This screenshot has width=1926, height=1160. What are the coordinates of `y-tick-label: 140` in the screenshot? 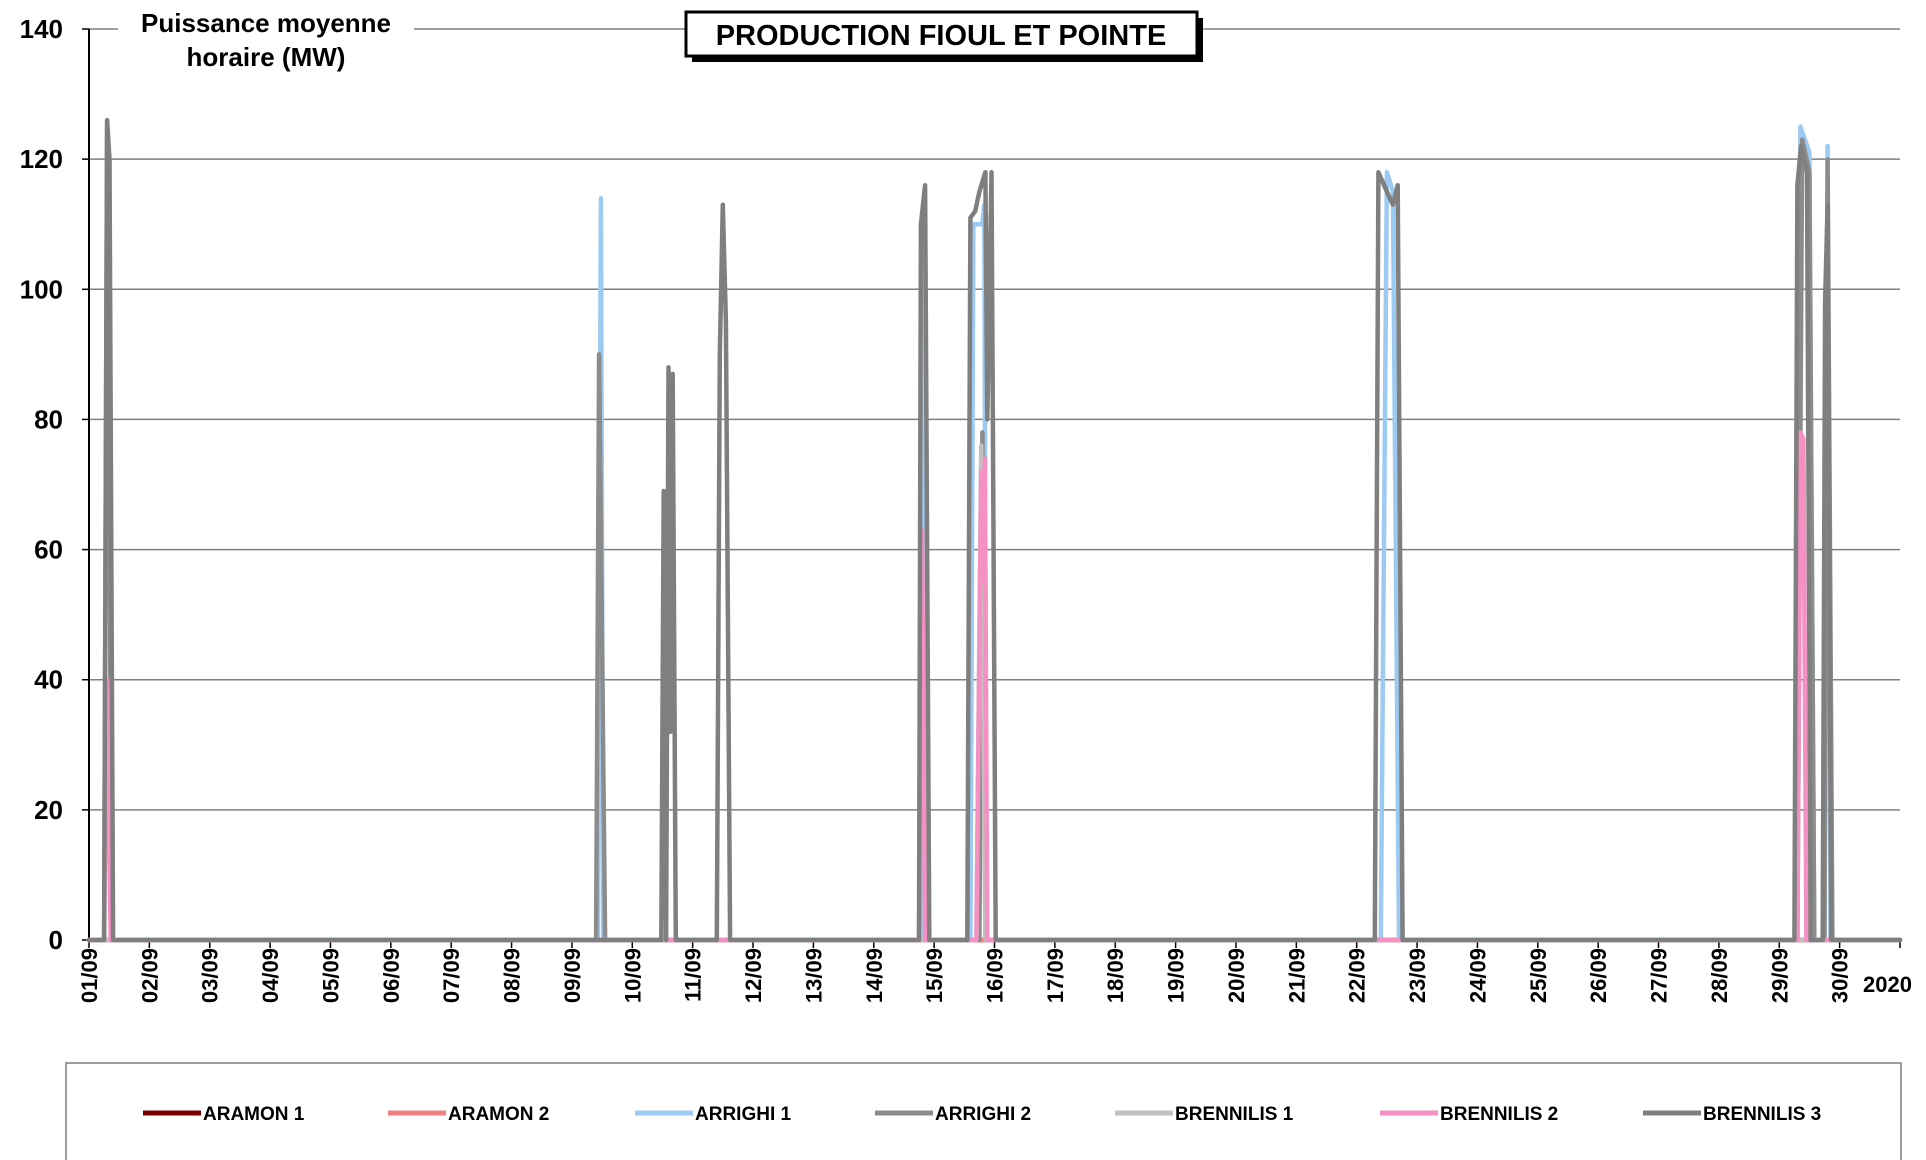 It's located at (41, 29).